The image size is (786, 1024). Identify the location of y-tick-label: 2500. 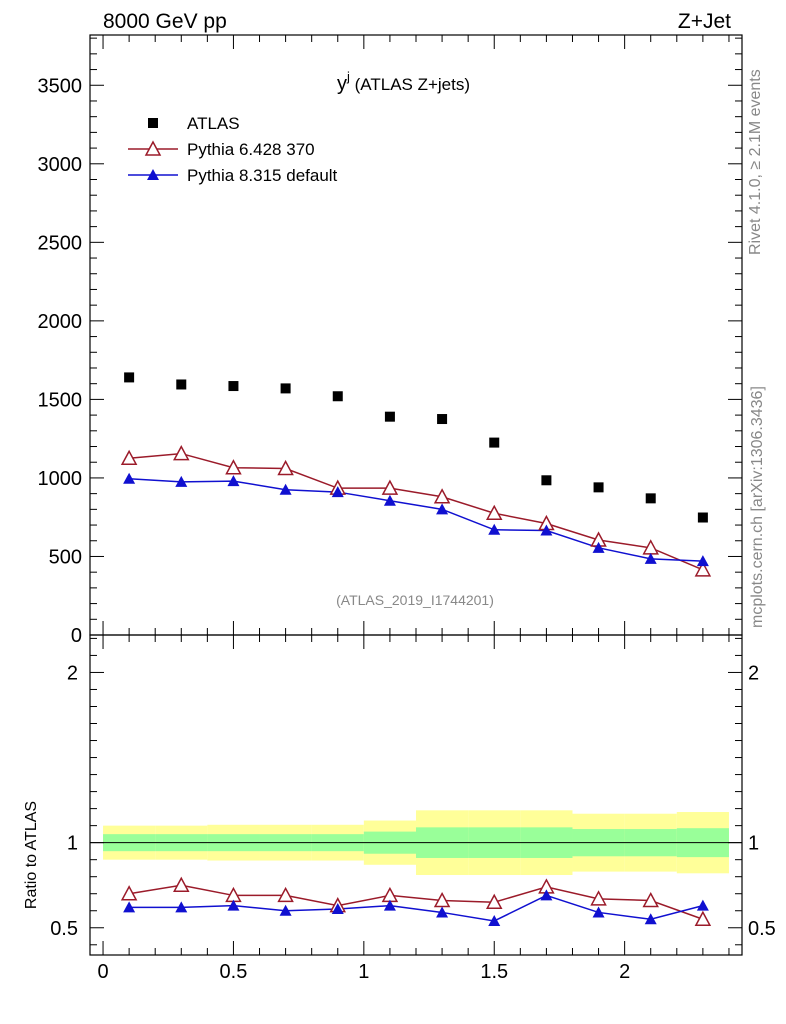
(60, 243).